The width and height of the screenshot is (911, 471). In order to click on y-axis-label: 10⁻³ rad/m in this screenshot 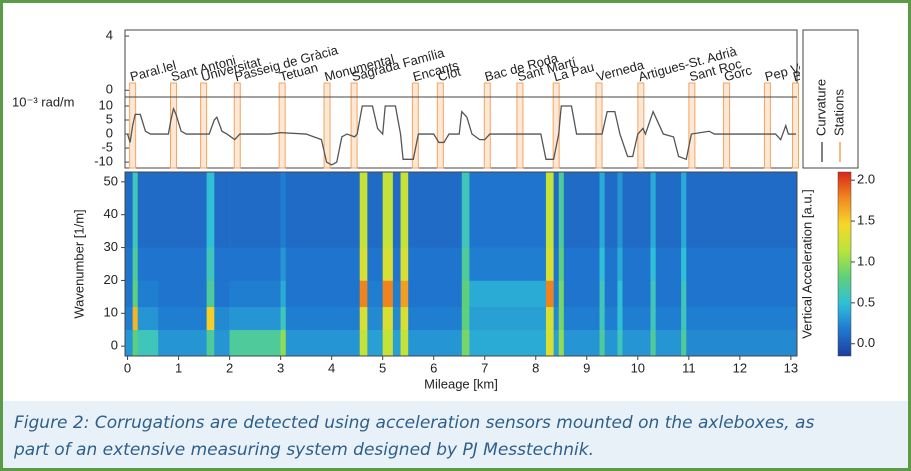, I will do `click(43, 101)`.